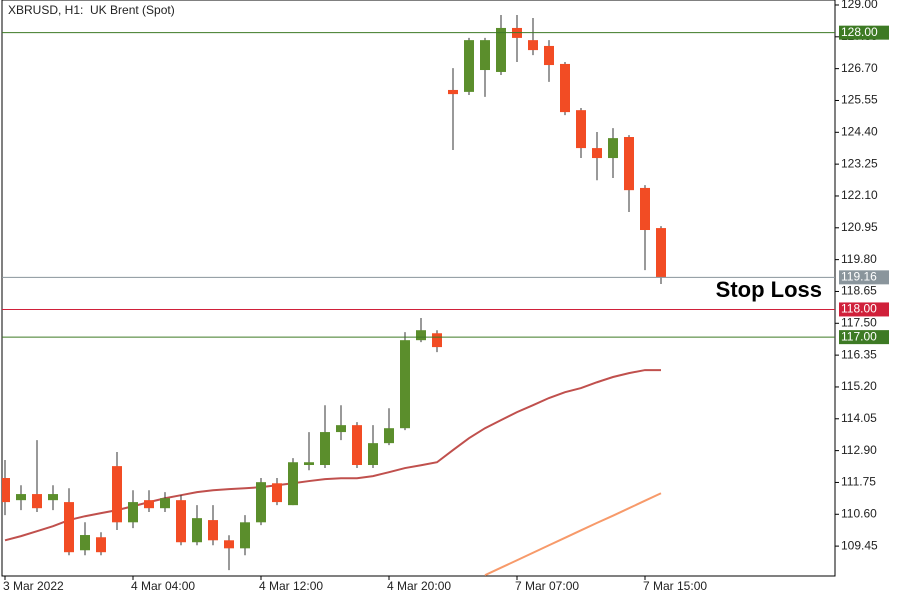 The width and height of the screenshot is (900, 600). I want to click on chart-title: XBRUSD, H1: UK Brent (Spot), so click(91, 10).